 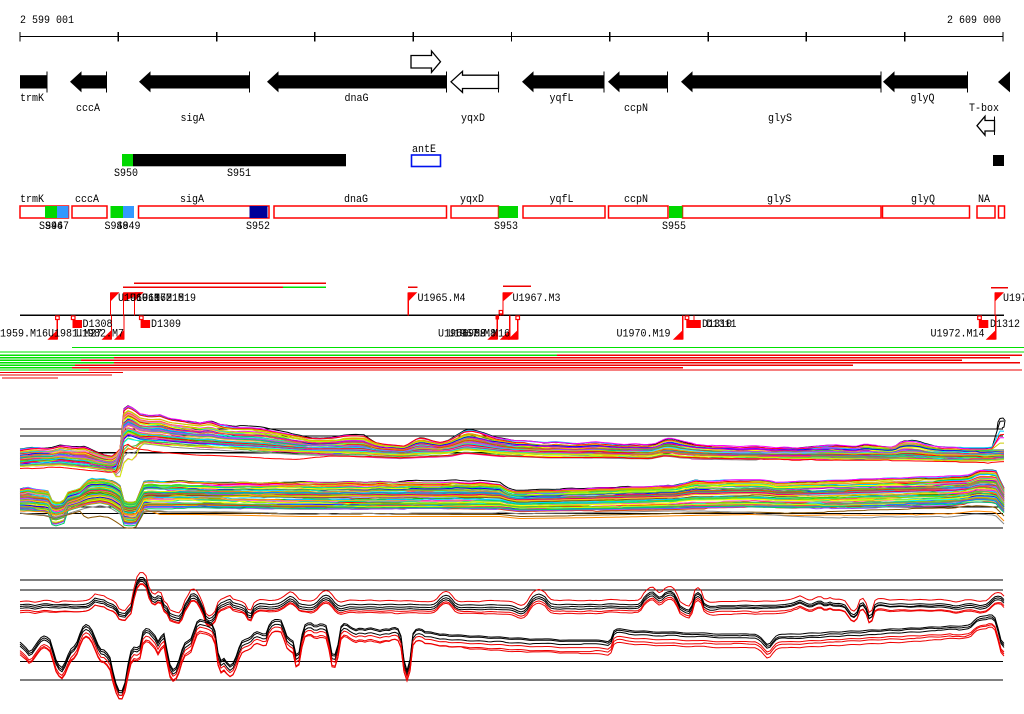 What do you see at coordinates (974, 21) in the screenshot?
I see `svg-text: 2 609 000` at bounding box center [974, 21].